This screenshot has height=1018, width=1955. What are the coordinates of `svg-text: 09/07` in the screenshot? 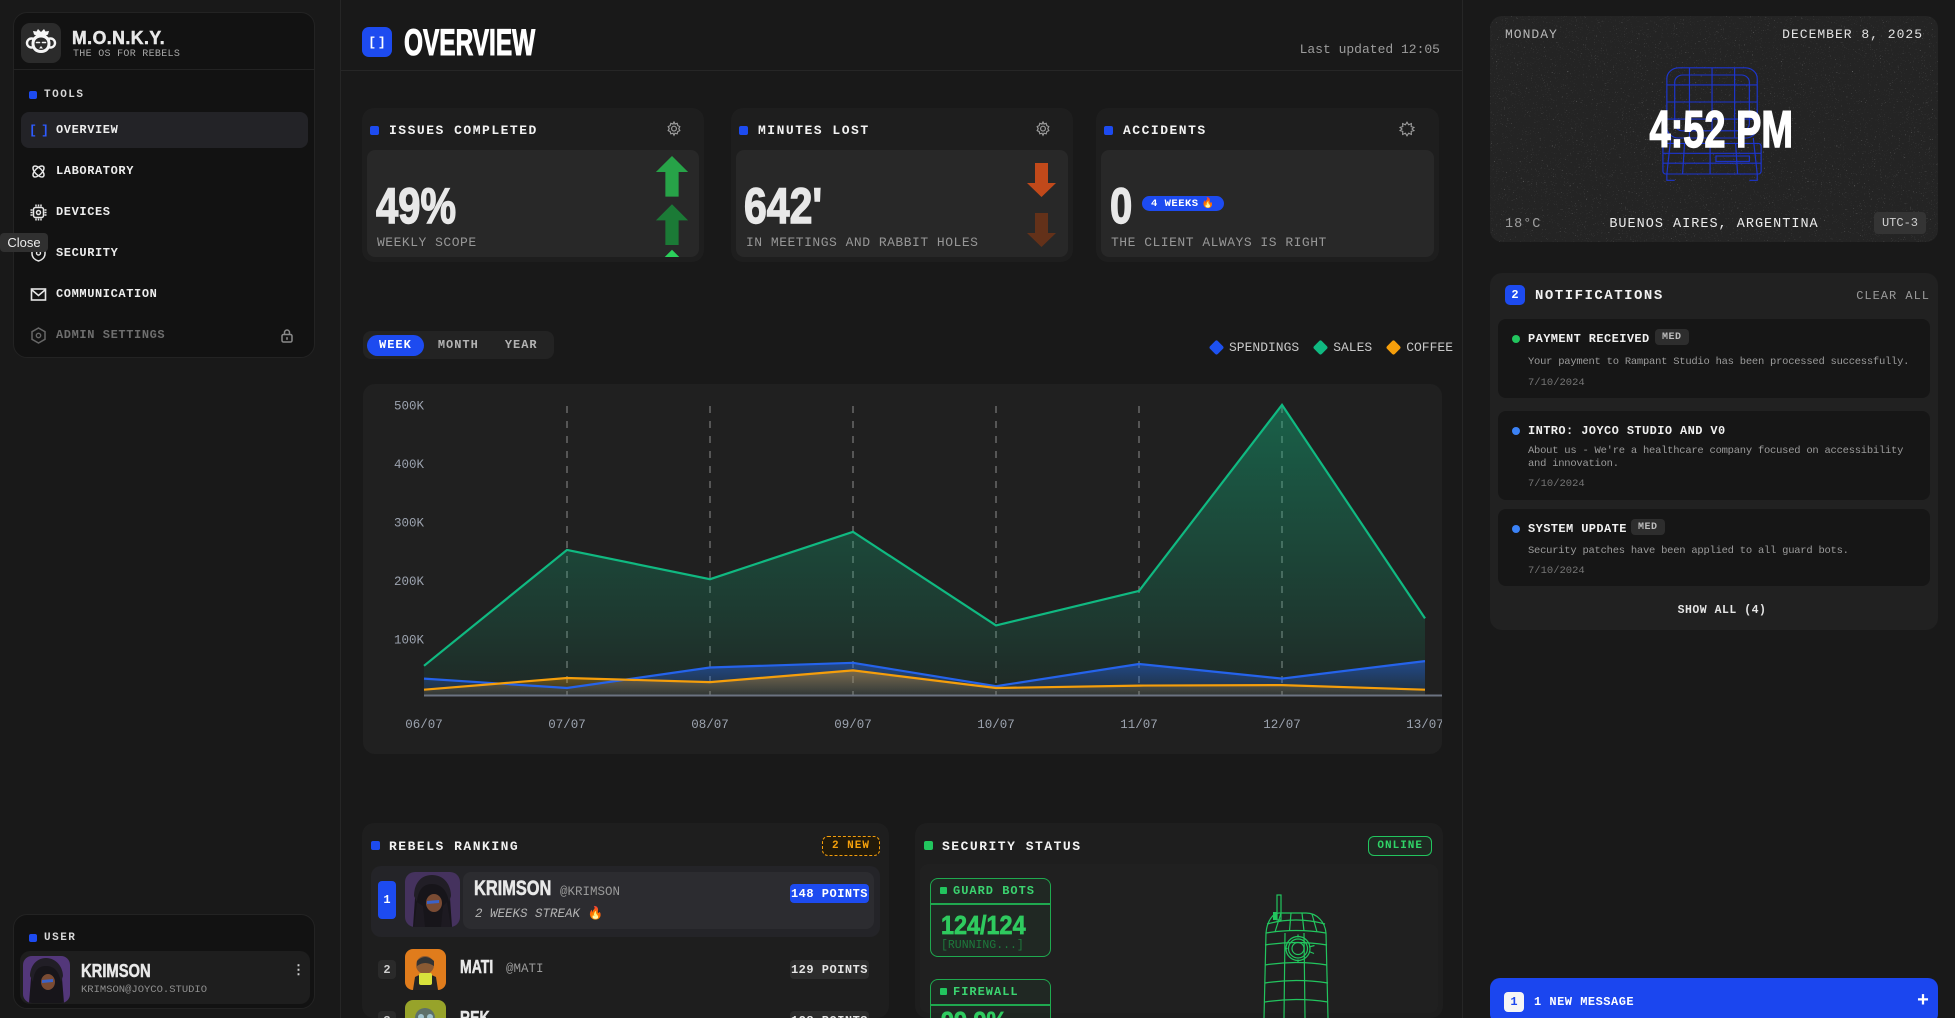 It's located at (853, 725).